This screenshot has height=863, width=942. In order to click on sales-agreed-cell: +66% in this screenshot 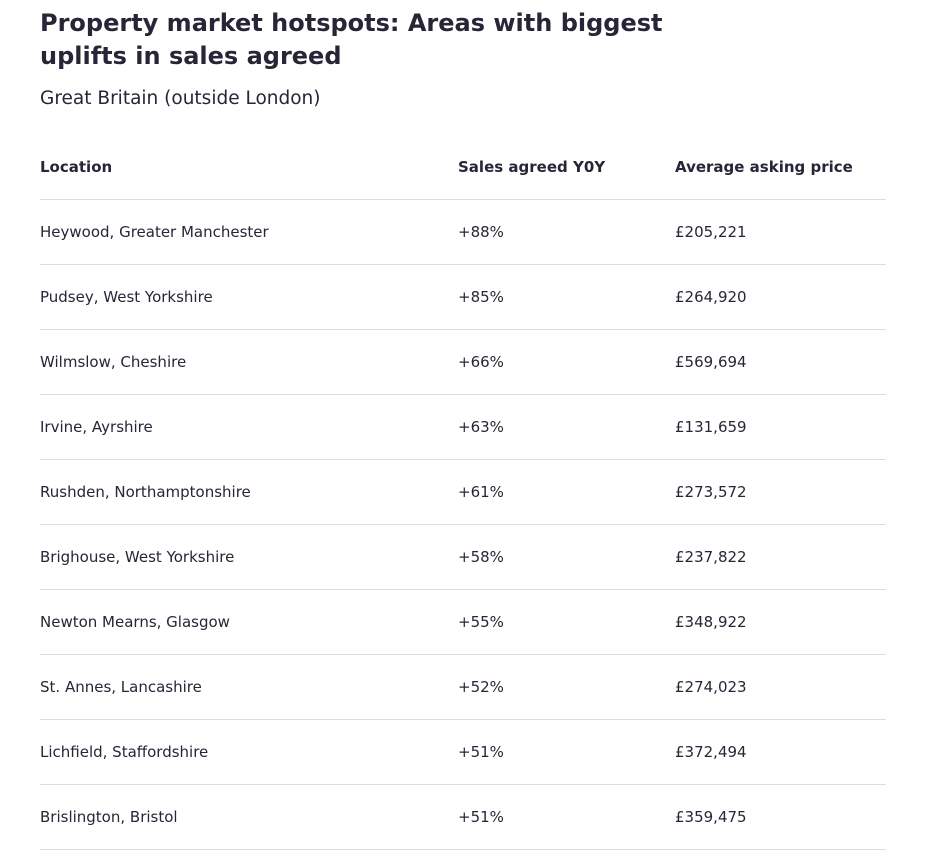, I will do `click(566, 362)`.